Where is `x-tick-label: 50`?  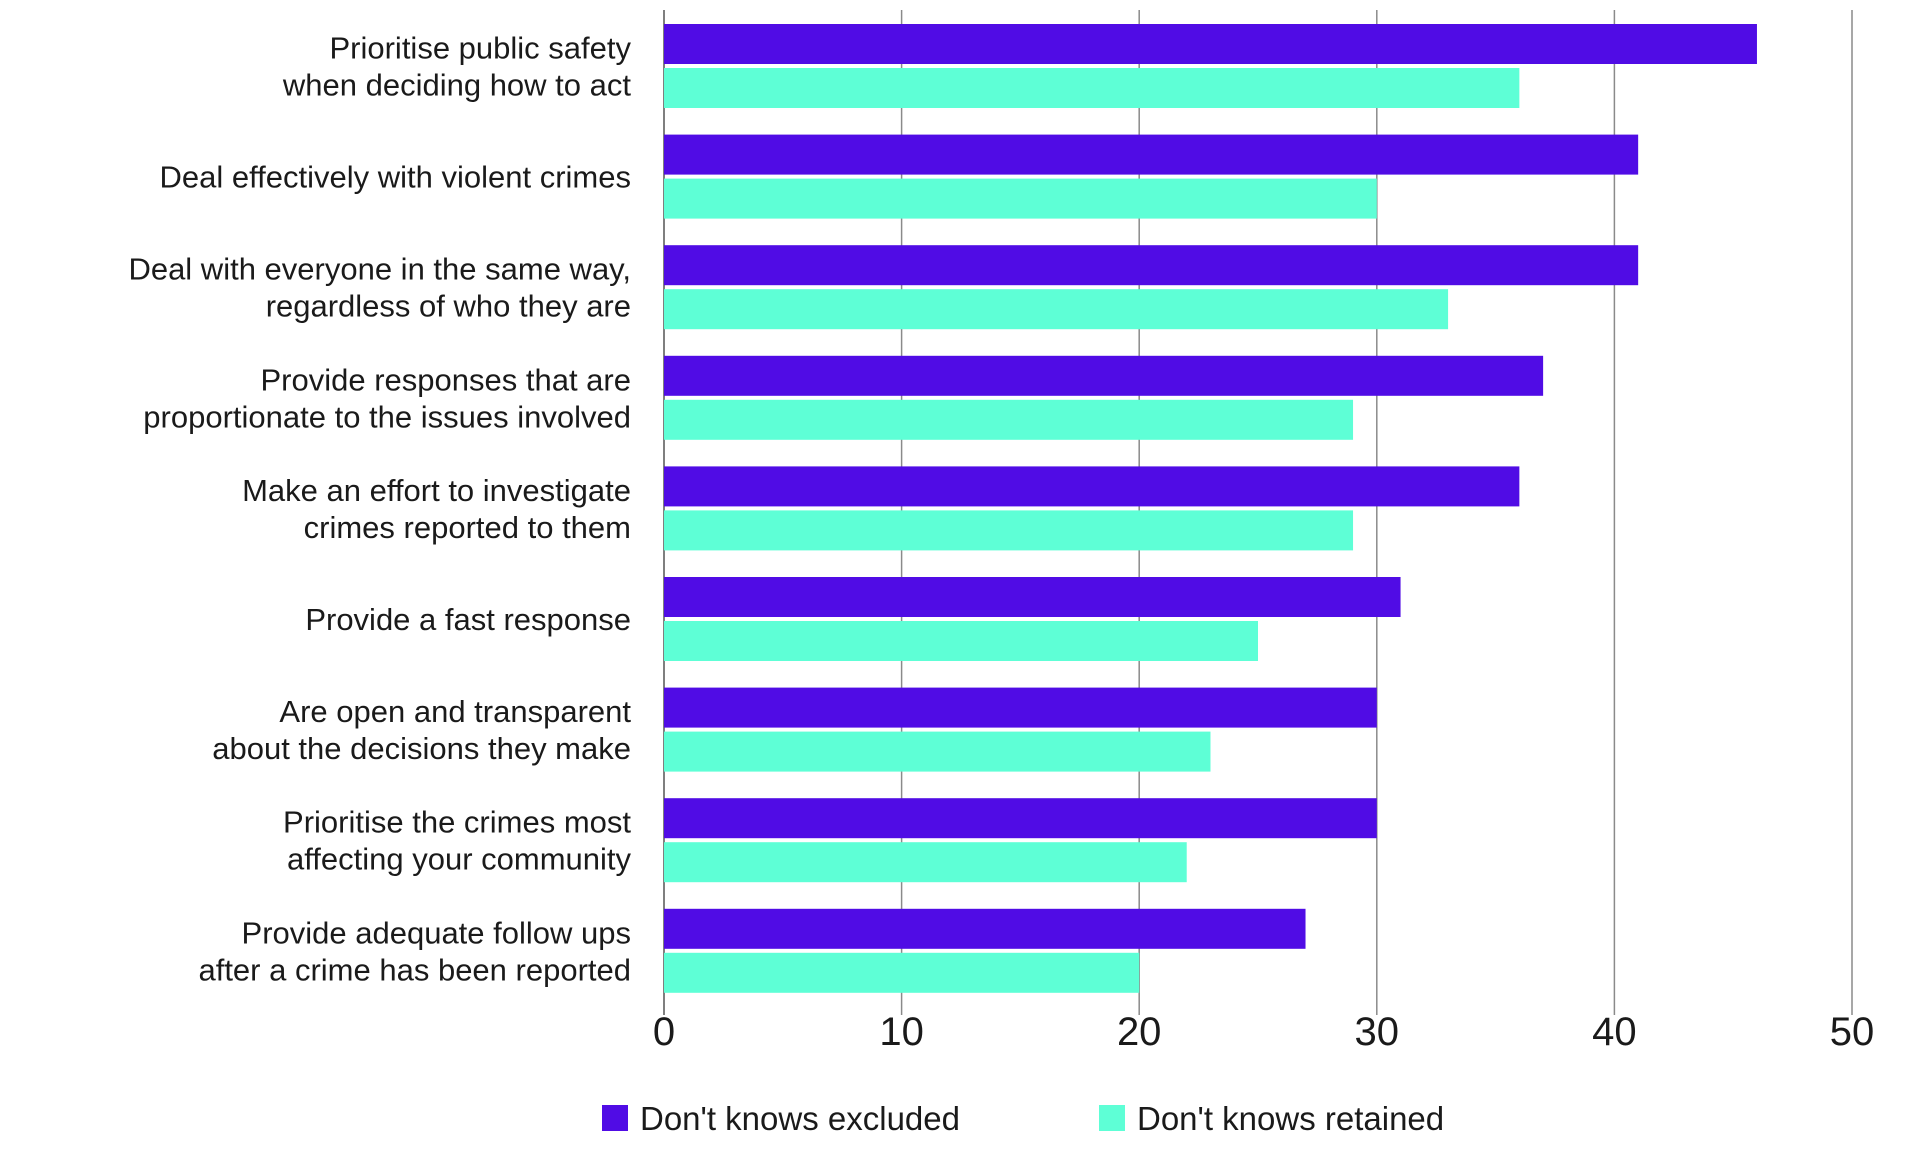 x-tick-label: 50 is located at coordinates (1852, 1032).